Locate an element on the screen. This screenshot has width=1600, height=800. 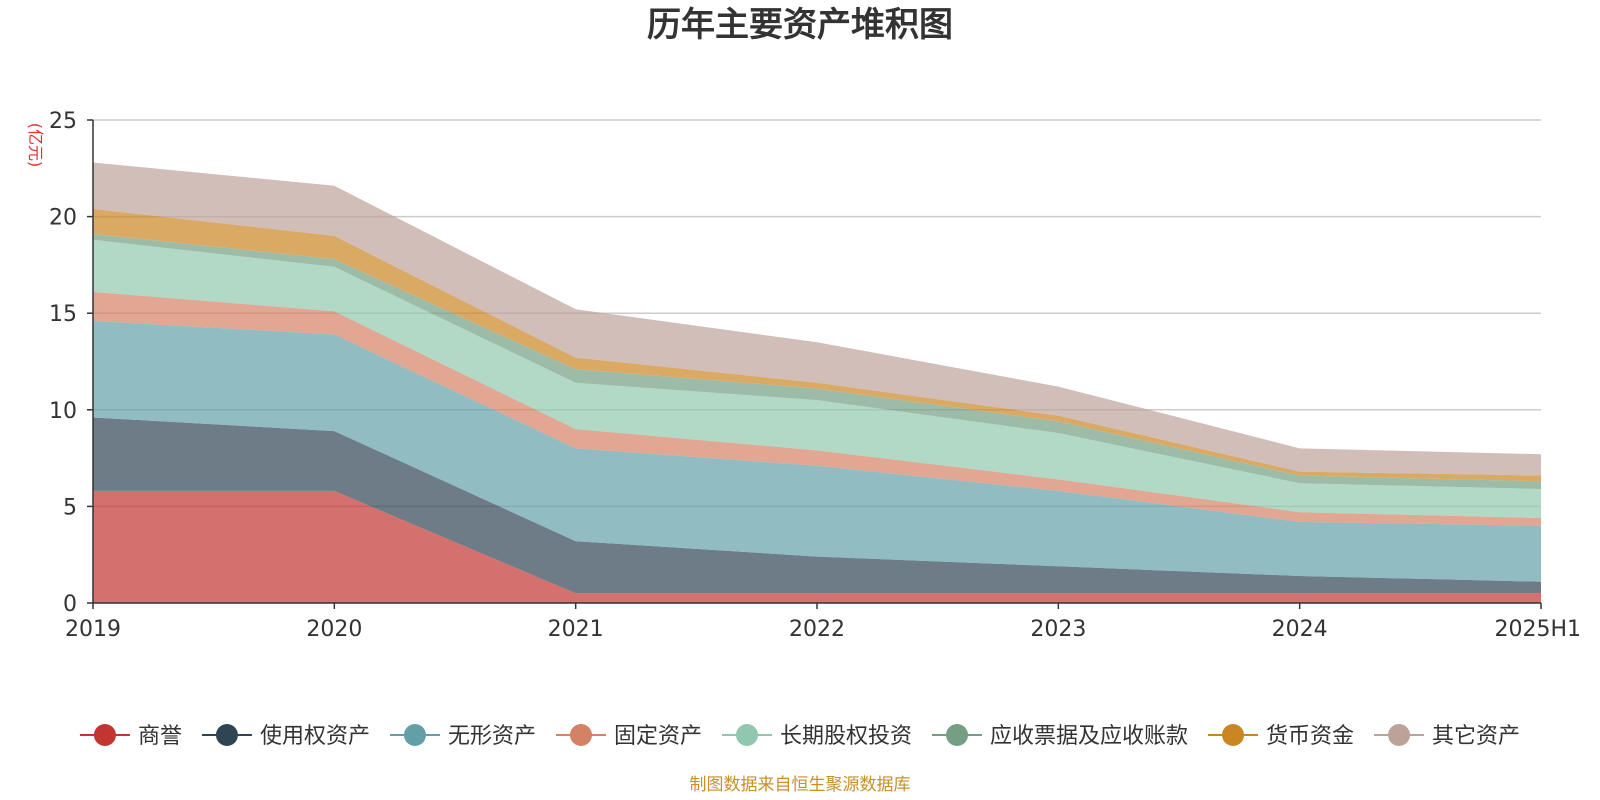
area-商誉 is located at coordinates (817, 546).